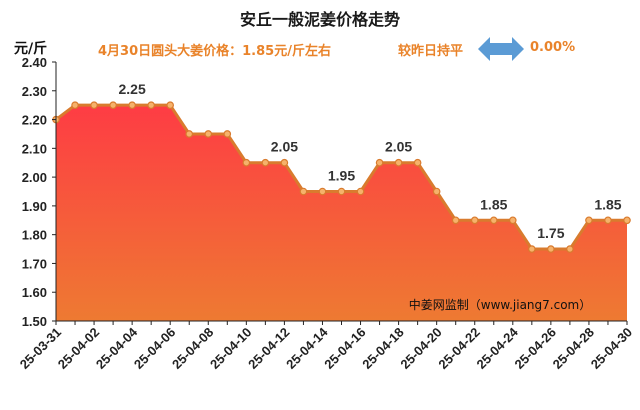 The height and width of the screenshot is (410, 640). Describe the element at coordinates (501, 49) in the screenshot. I see `left-right-arrow-icon` at that location.